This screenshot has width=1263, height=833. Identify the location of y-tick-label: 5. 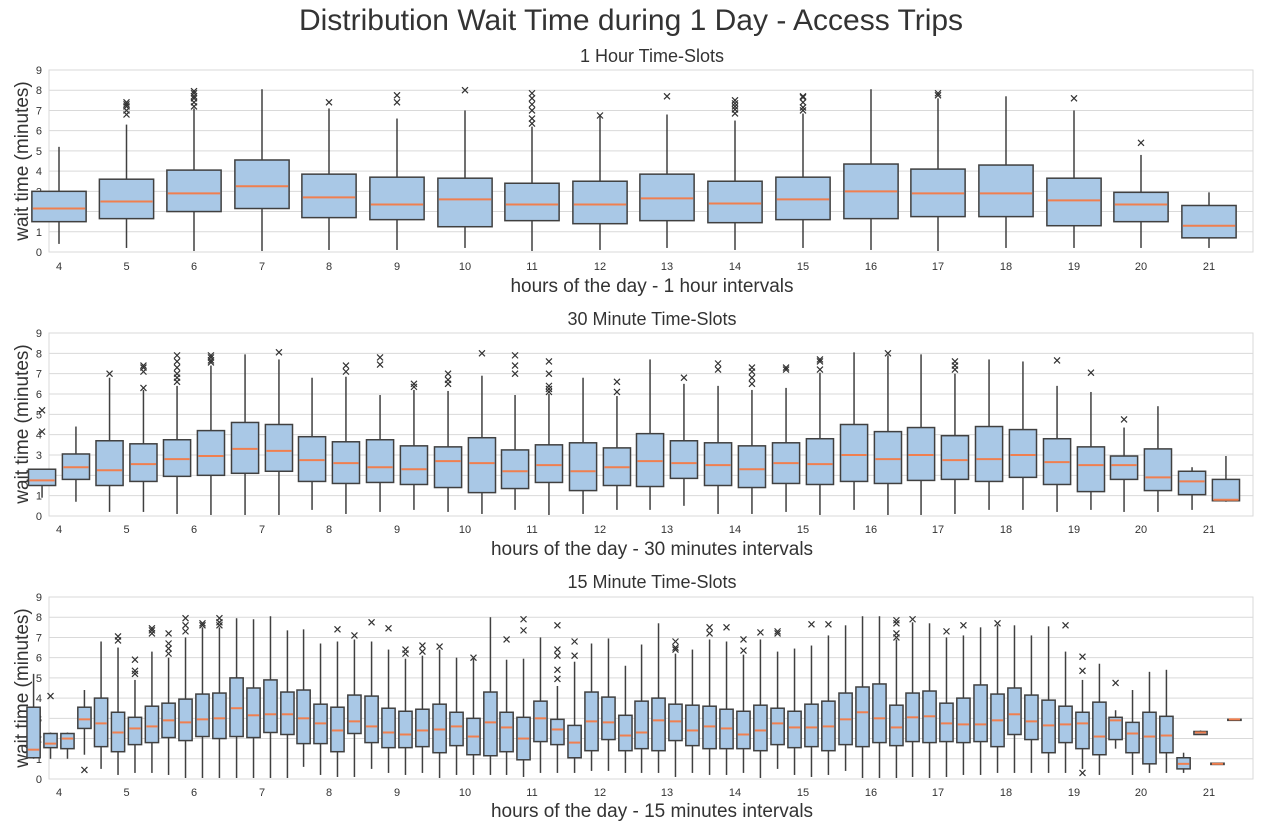
(39, 679).